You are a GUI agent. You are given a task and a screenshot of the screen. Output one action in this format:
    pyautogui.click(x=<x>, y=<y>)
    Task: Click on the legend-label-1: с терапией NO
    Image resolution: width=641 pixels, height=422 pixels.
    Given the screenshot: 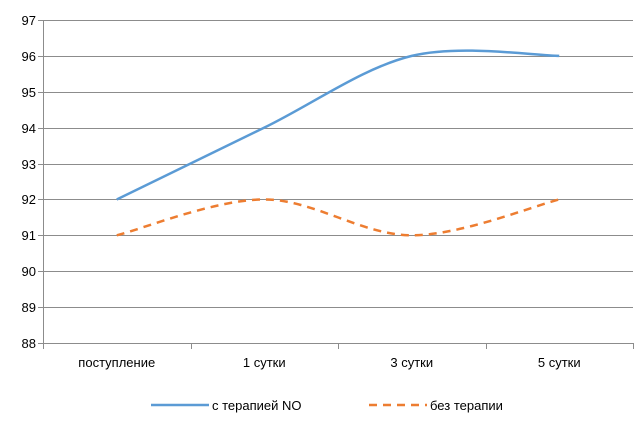 What is the action you would take?
    pyautogui.click(x=257, y=405)
    